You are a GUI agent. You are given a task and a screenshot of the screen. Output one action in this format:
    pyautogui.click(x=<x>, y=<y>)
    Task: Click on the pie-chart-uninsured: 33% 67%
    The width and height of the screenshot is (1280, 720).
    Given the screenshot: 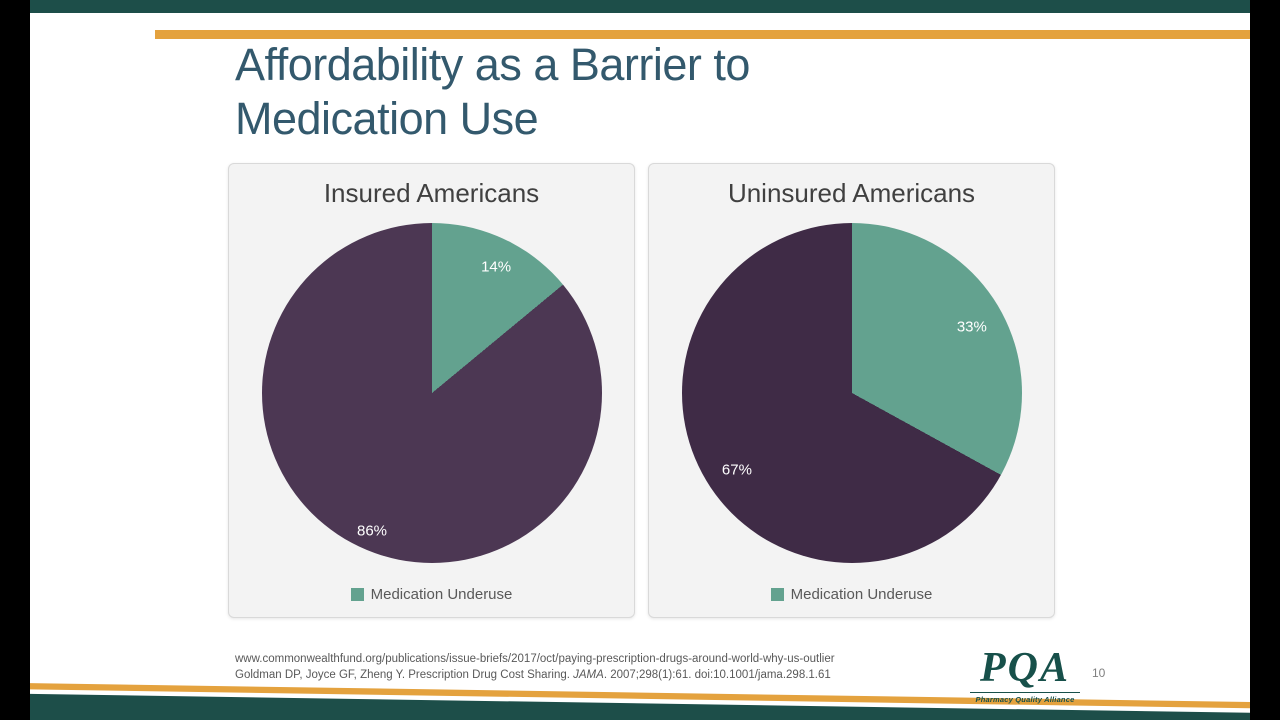 What is the action you would take?
    pyautogui.click(x=851, y=393)
    